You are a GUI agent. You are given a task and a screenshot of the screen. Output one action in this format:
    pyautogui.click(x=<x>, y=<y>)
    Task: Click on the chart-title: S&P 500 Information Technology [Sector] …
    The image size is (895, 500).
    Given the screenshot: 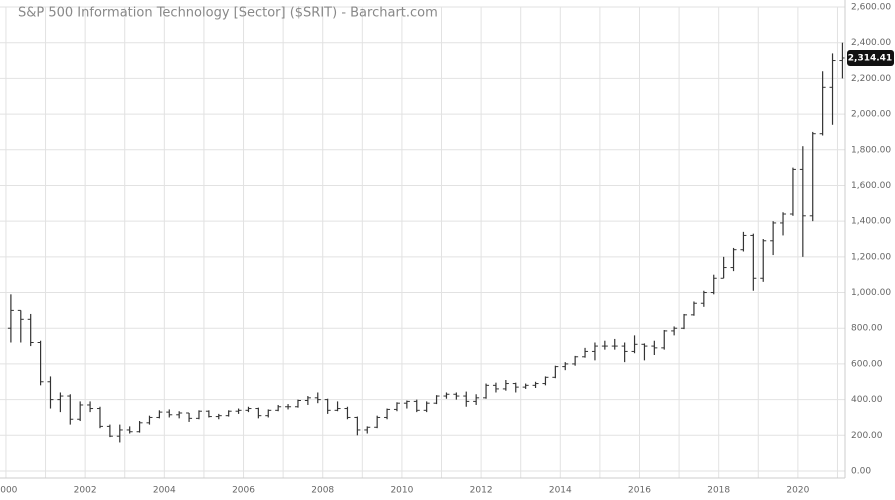 What is the action you would take?
    pyautogui.click(x=228, y=13)
    